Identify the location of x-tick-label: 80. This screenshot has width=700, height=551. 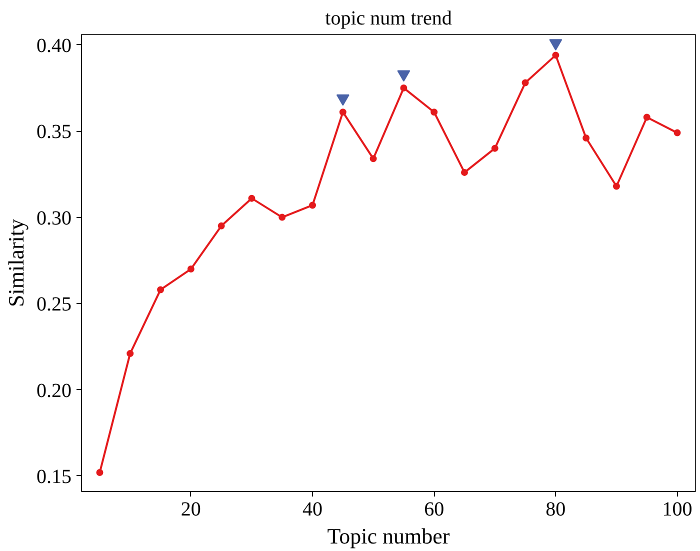
(556, 509).